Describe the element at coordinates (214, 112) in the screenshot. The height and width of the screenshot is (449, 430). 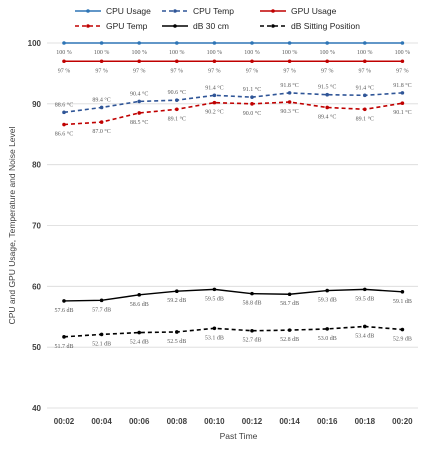
I see `data-label: 90.2 °C` at that location.